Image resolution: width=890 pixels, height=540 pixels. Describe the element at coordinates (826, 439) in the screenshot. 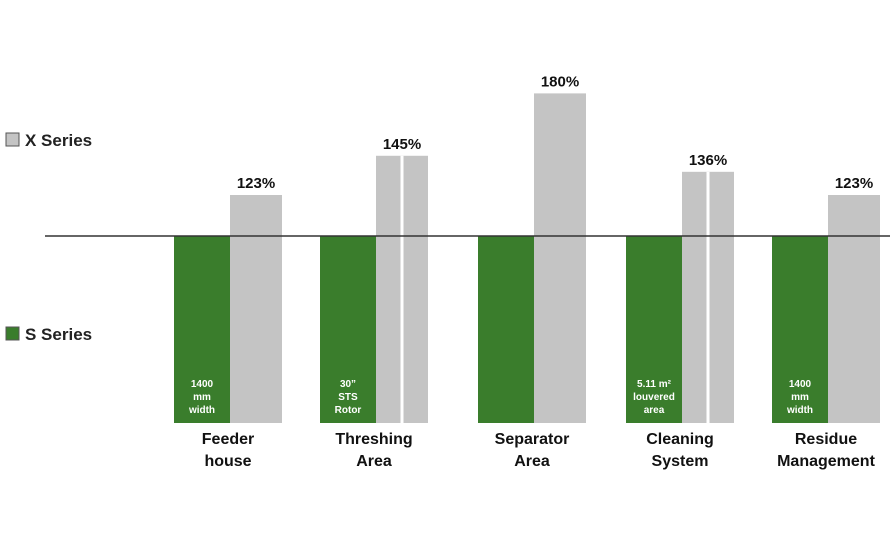

I see `category-label: Residue` at that location.